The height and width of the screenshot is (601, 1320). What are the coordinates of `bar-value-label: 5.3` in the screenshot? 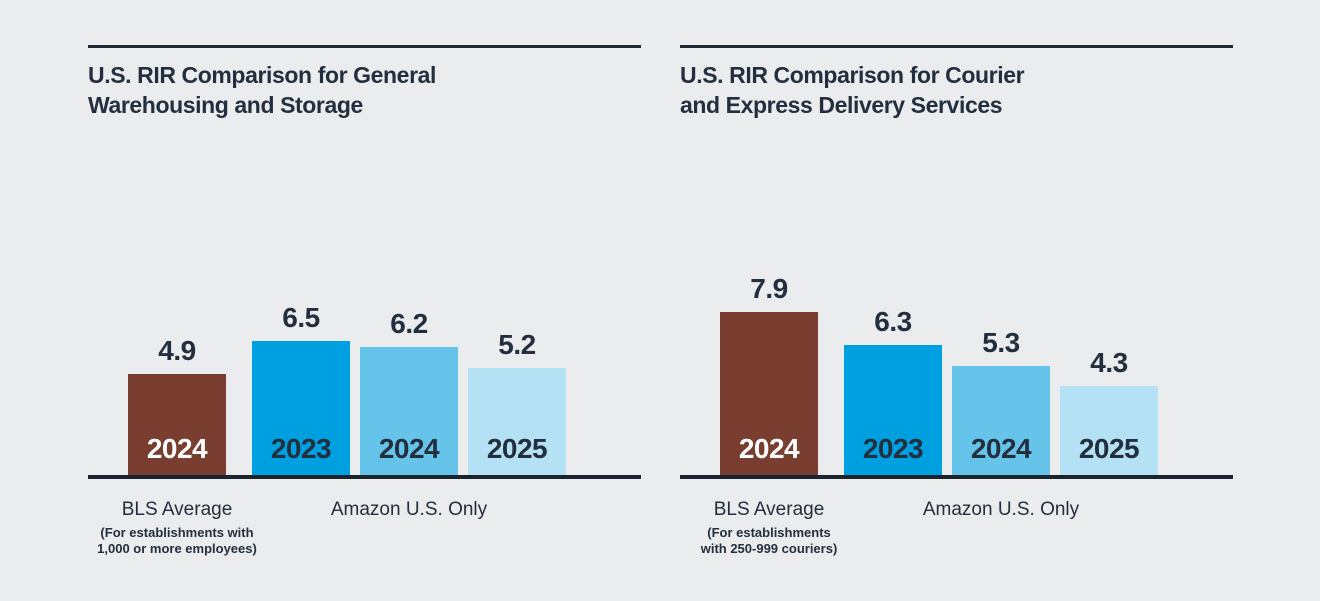 It's located at (1001, 342).